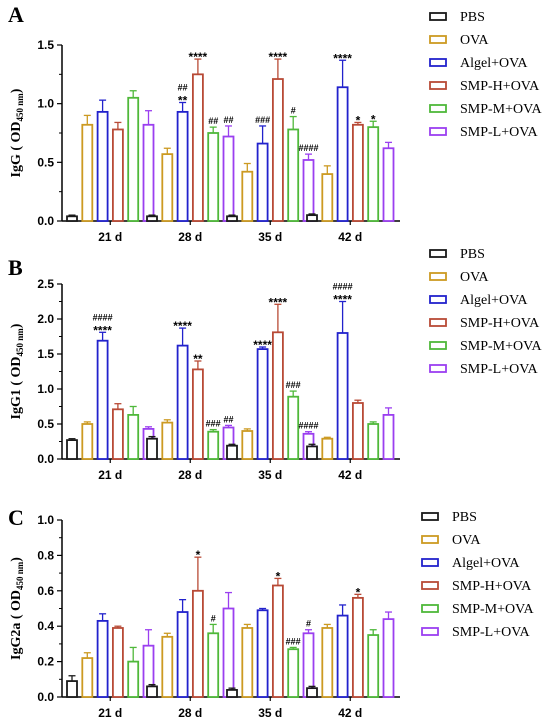 This screenshot has height=728, width=550. Describe the element at coordinates (213, 121) in the screenshot. I see `significance-label: ##` at that location.